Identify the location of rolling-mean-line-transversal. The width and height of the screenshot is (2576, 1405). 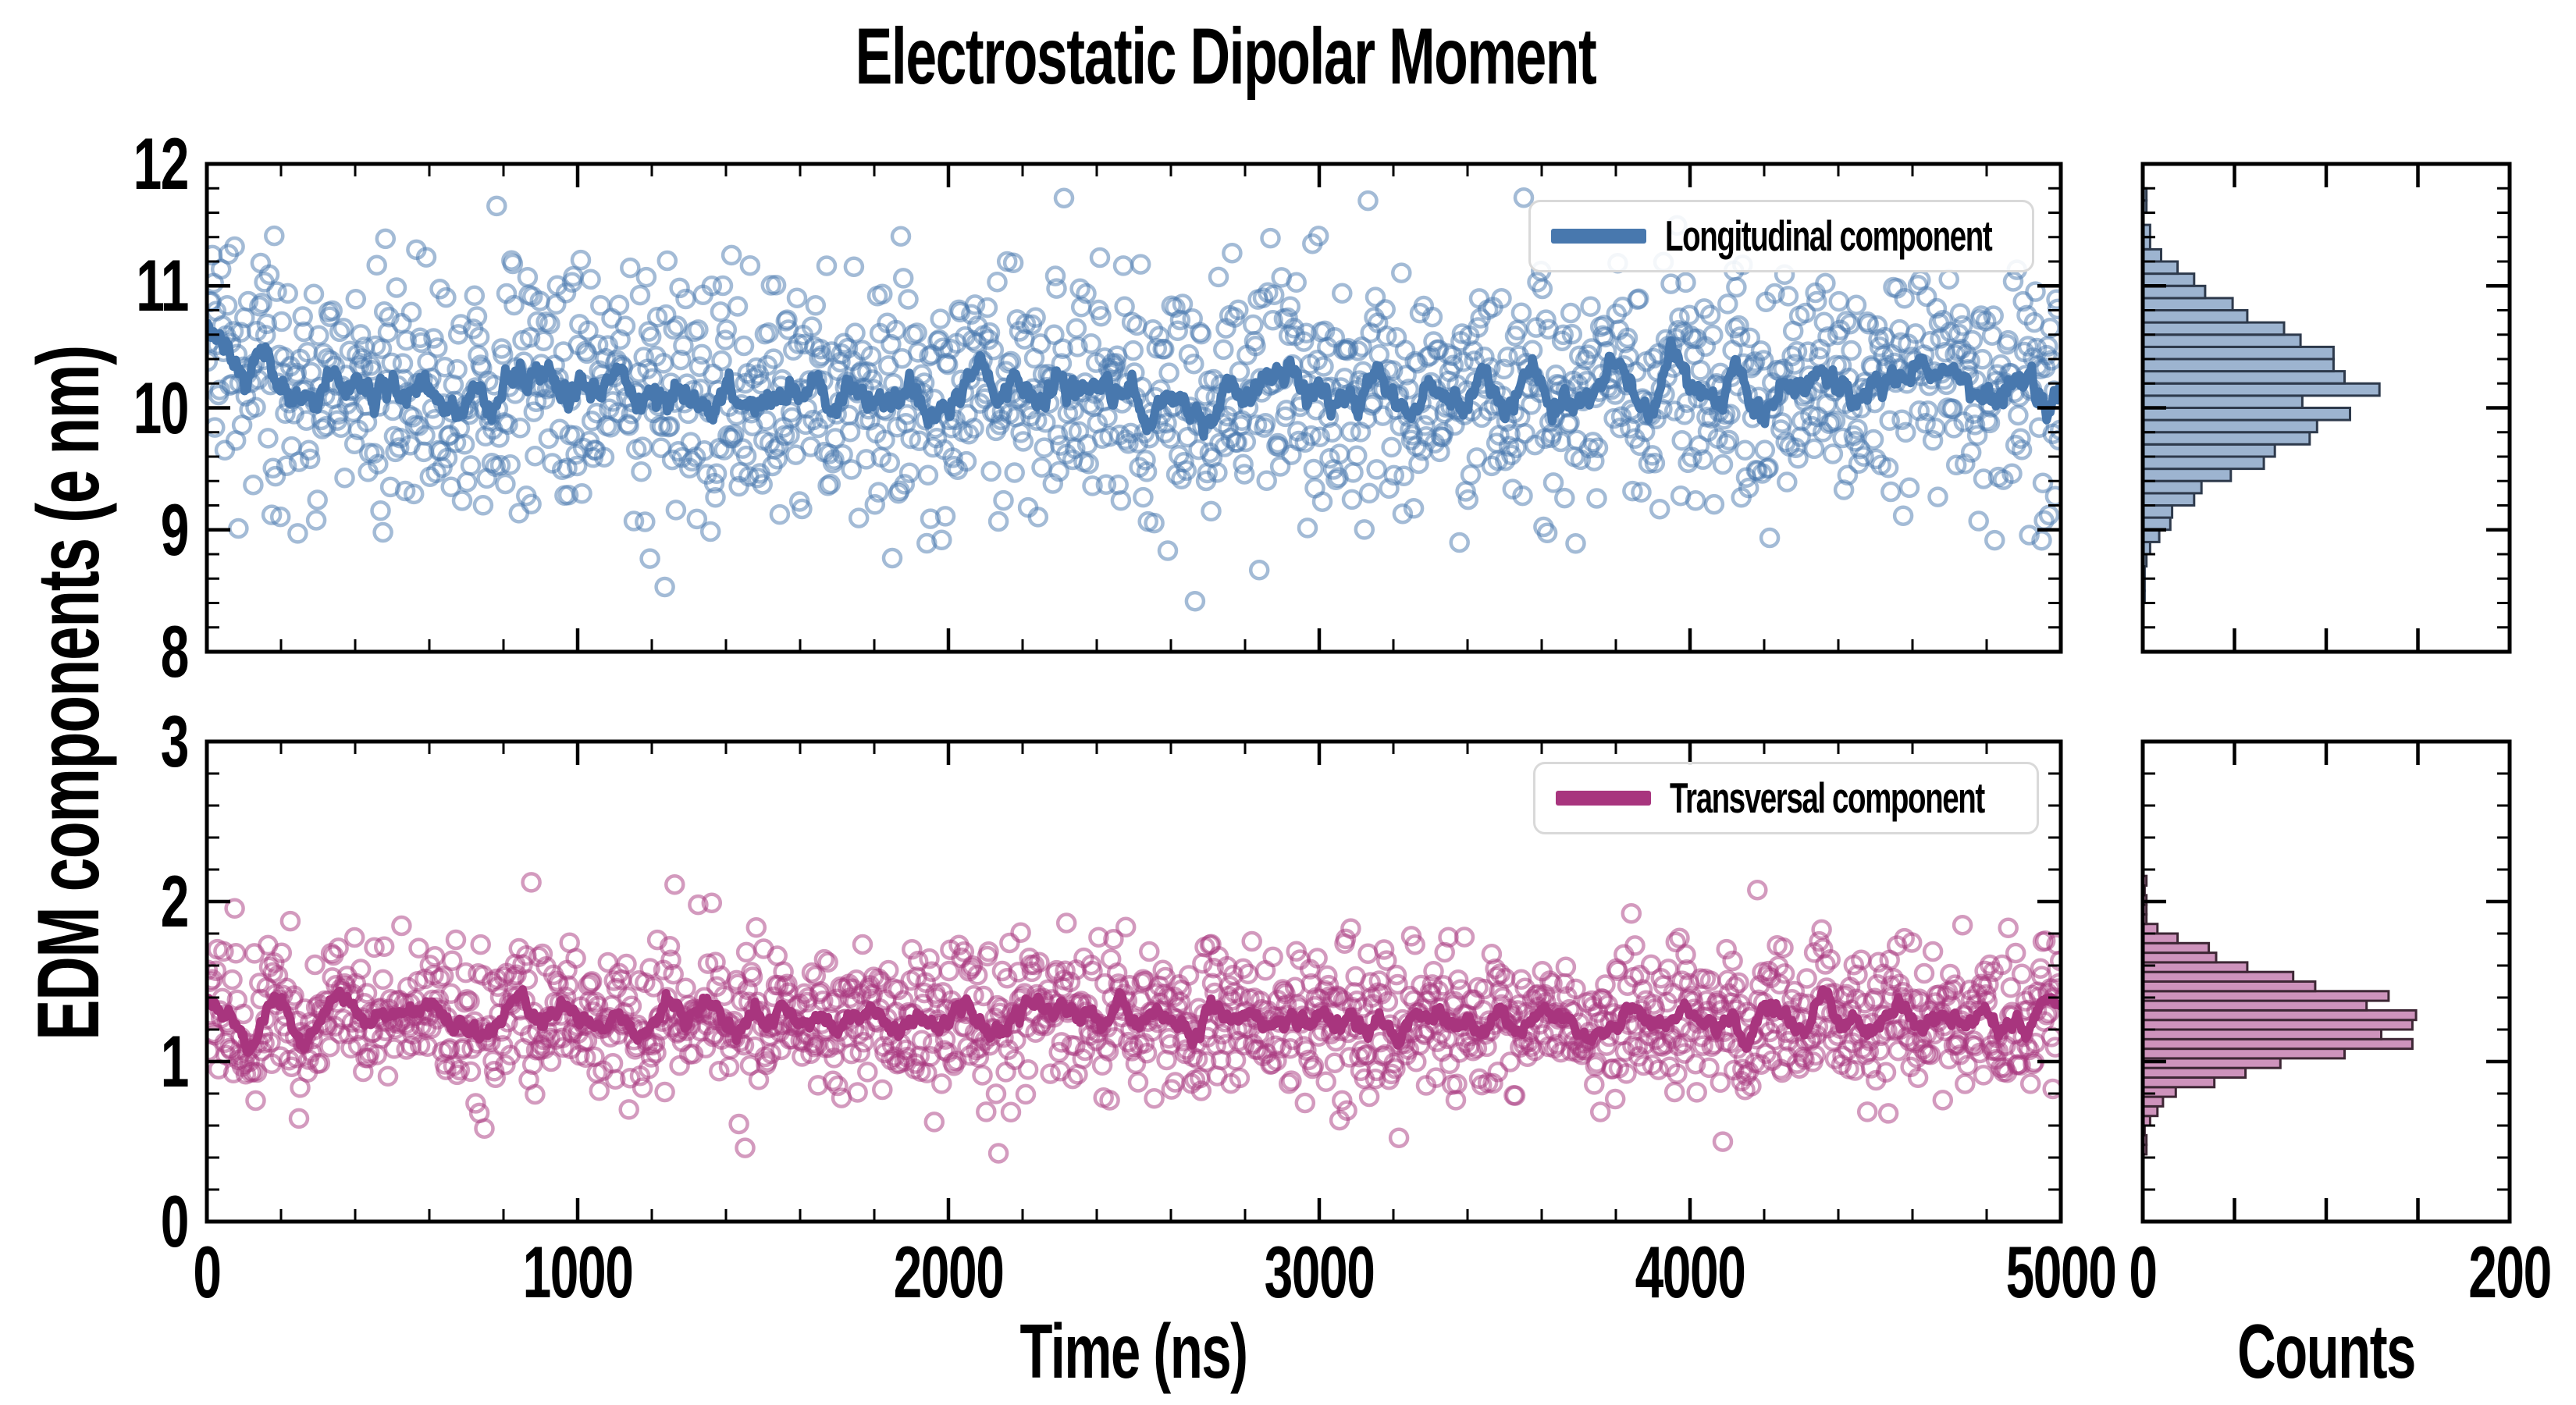
(1134, 1021).